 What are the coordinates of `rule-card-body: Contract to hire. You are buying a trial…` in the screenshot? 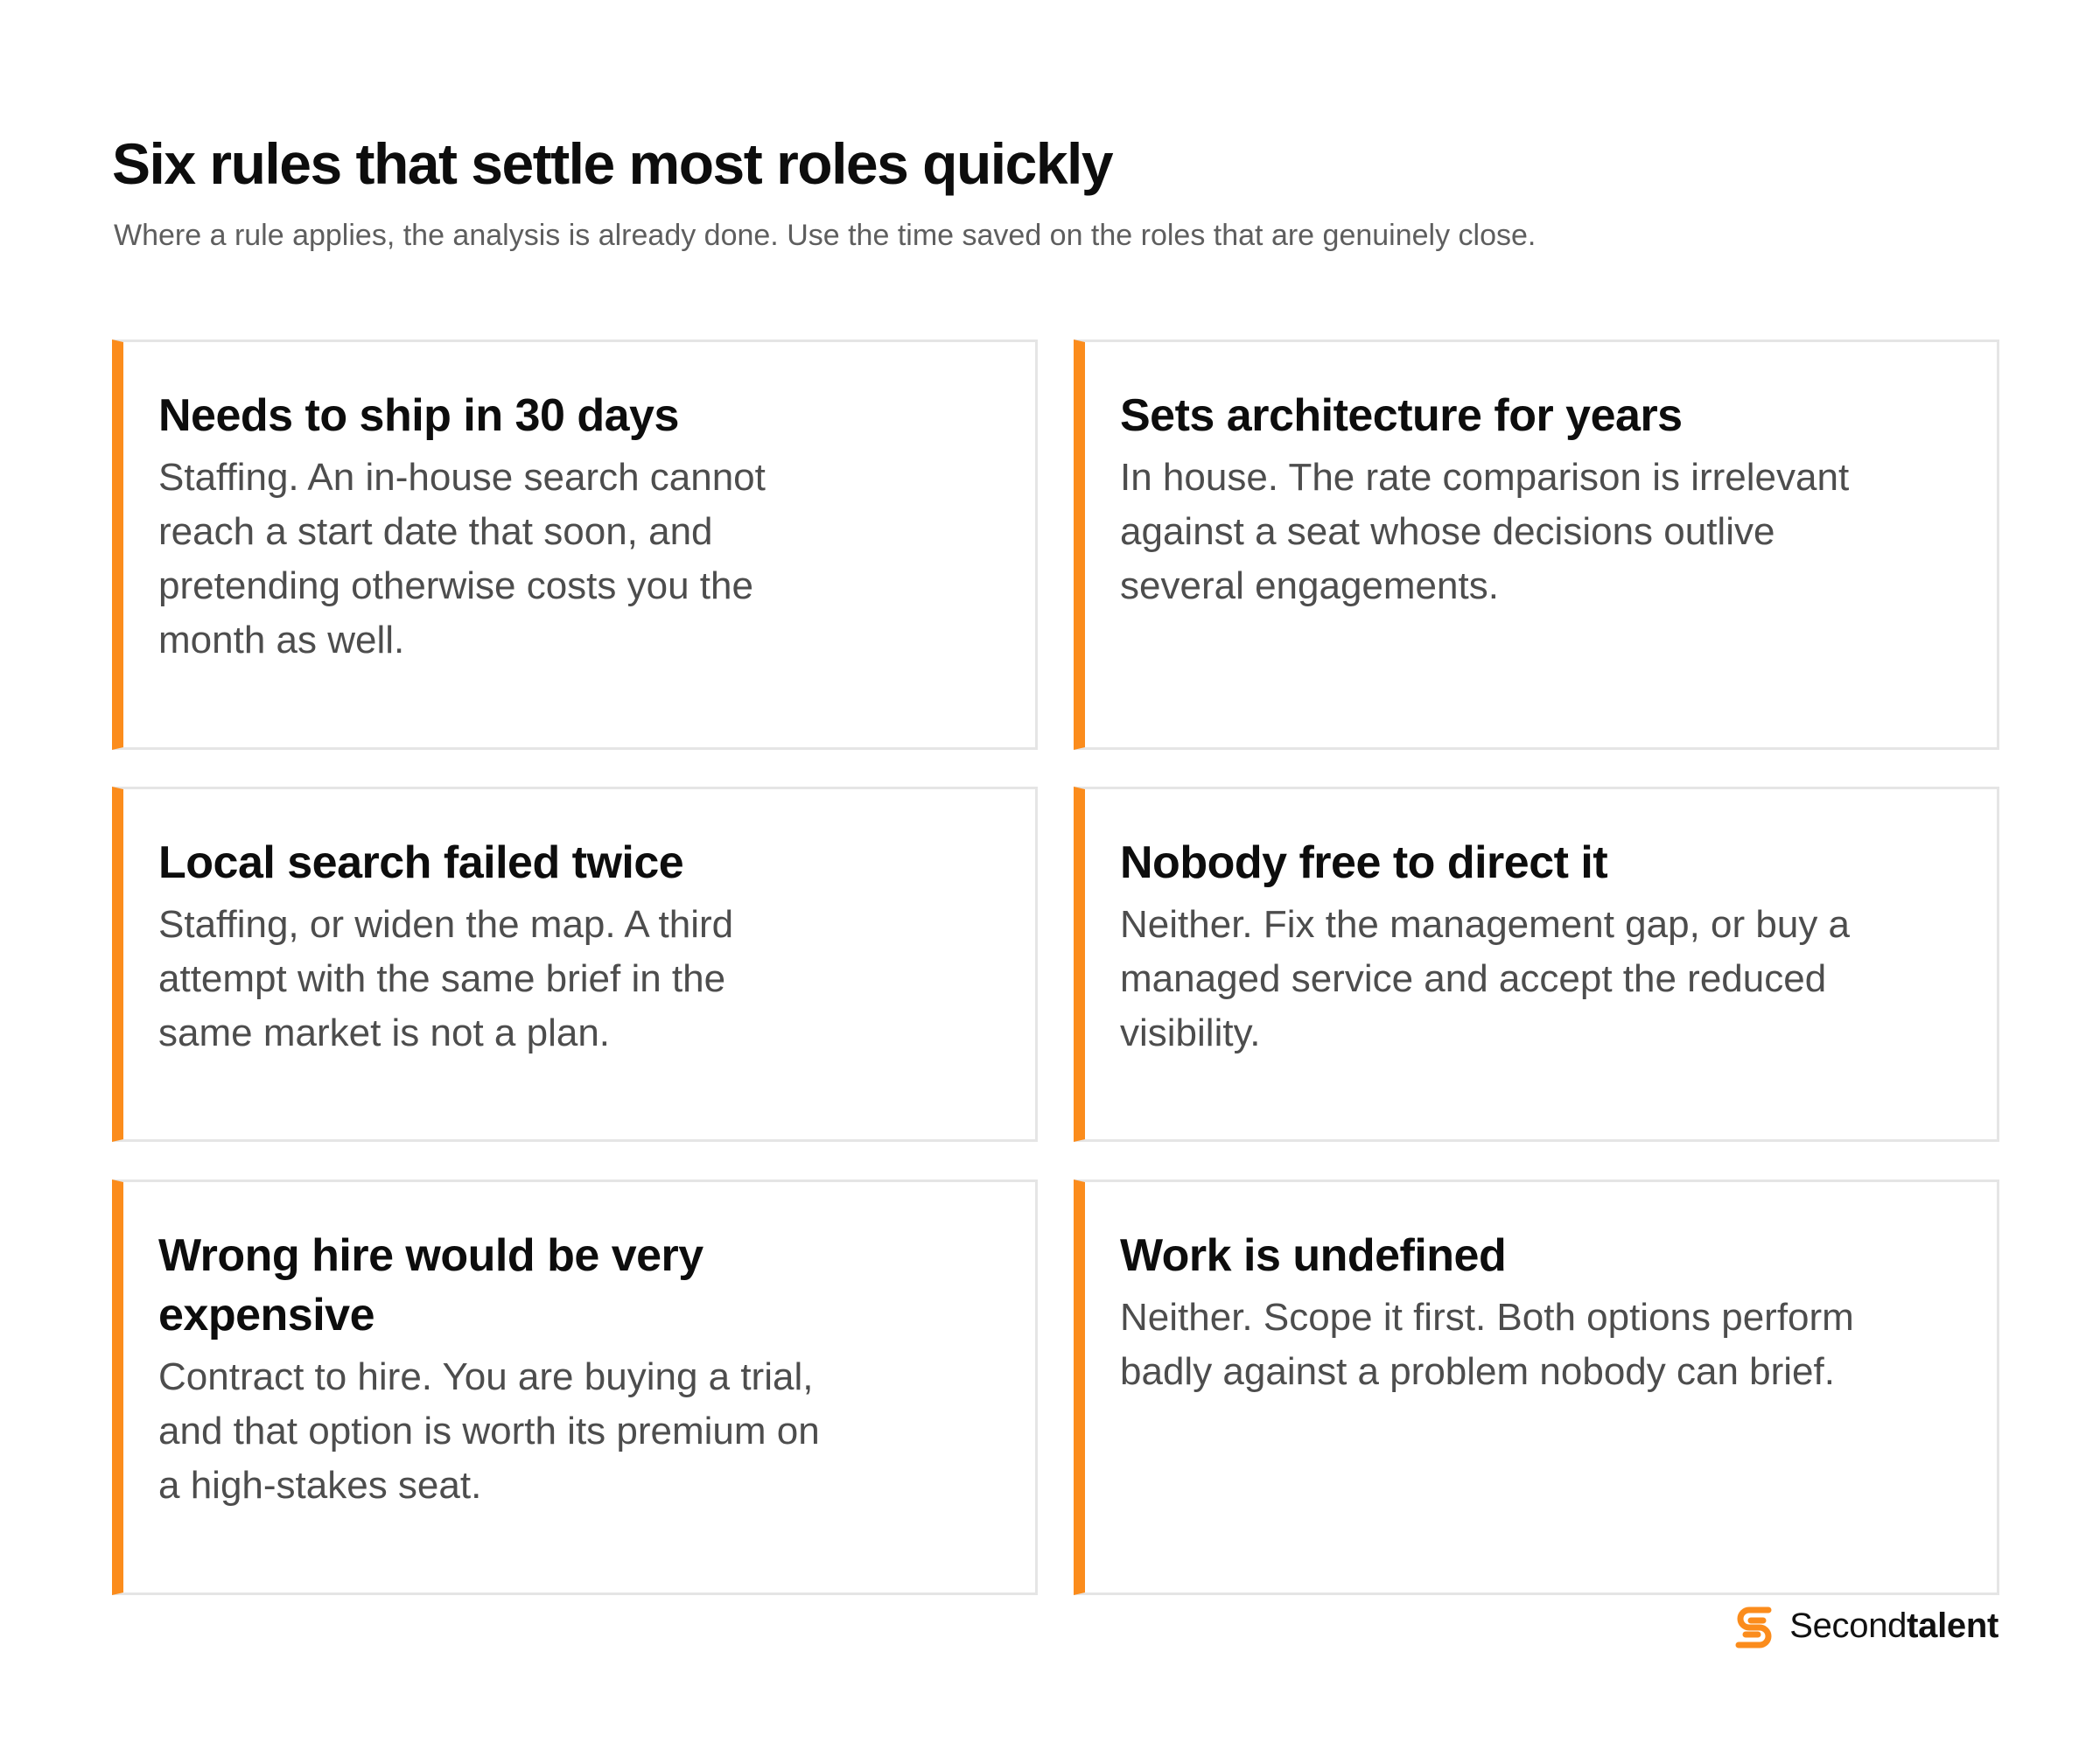 It's located at (489, 1431).